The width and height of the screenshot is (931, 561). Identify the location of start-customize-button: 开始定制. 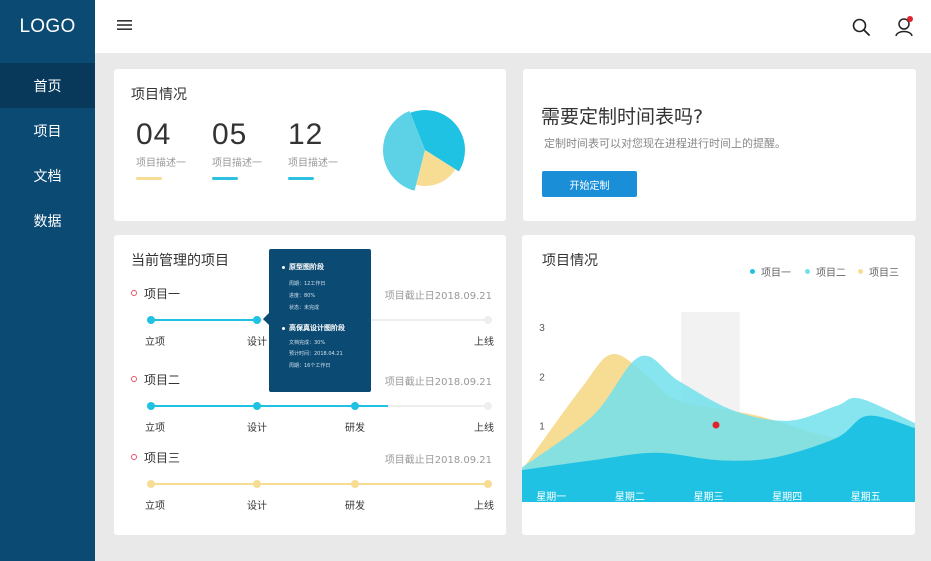
(589, 184).